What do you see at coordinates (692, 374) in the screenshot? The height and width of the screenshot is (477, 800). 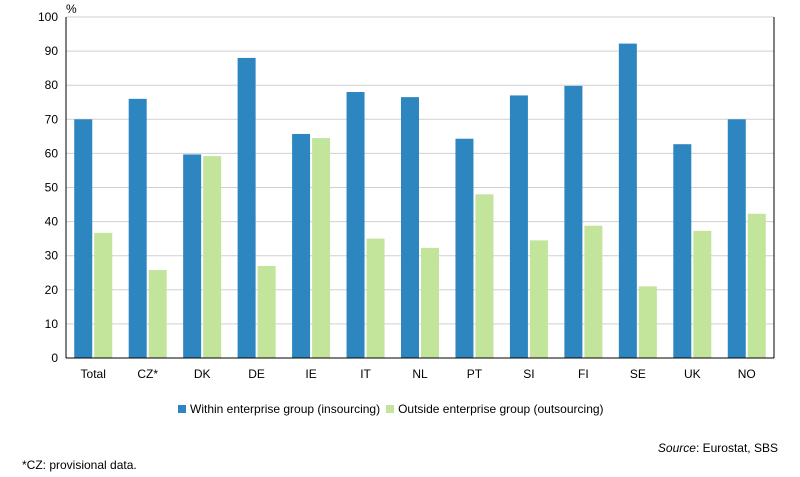 I see `x-tick-label: UK` at bounding box center [692, 374].